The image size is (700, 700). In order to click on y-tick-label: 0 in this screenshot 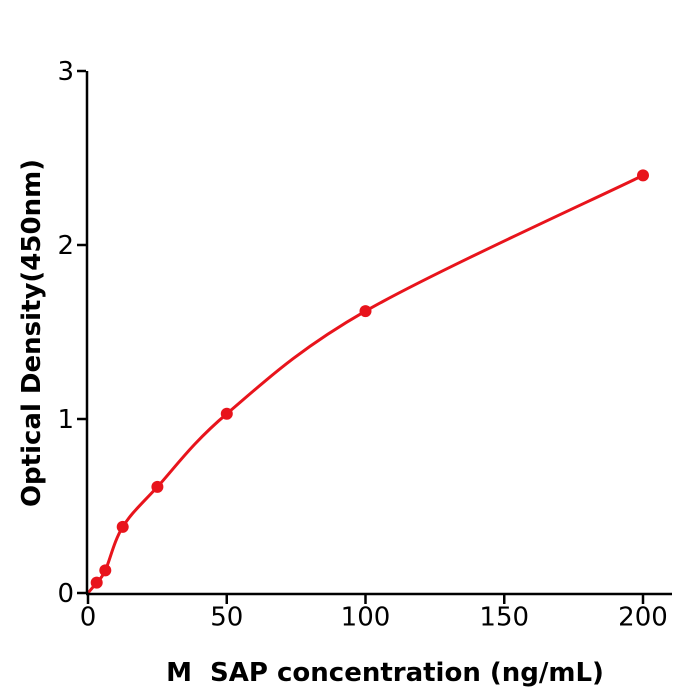, I will do `click(65, 594)`.